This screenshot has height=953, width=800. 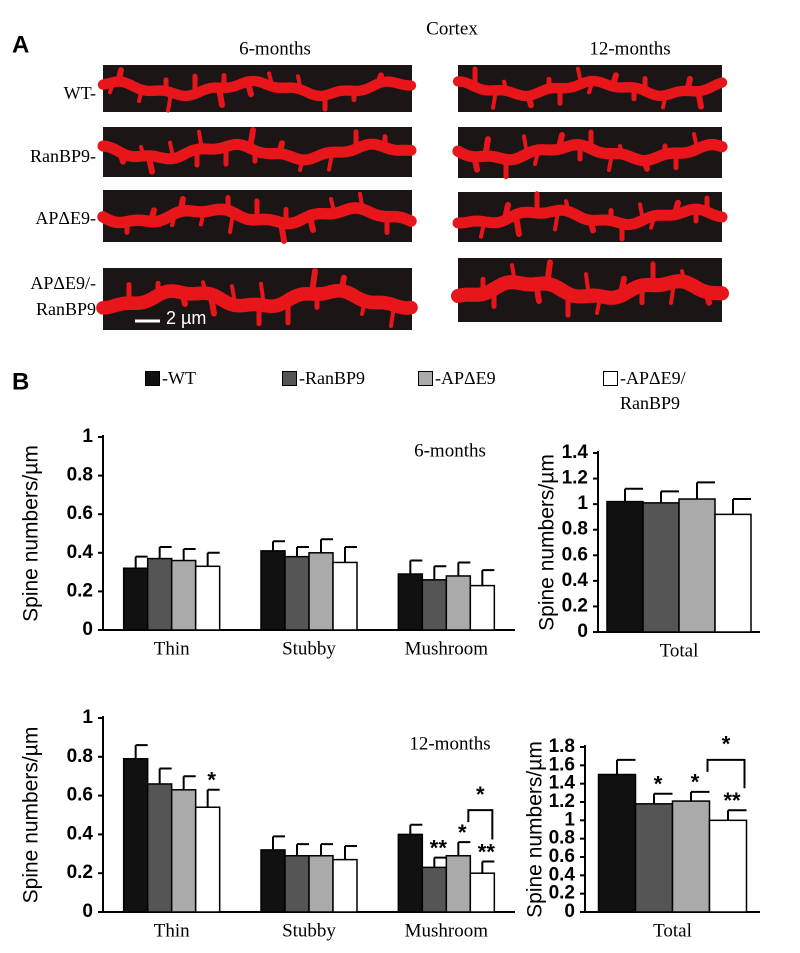 I want to click on panel-label: A, so click(x=20, y=44).